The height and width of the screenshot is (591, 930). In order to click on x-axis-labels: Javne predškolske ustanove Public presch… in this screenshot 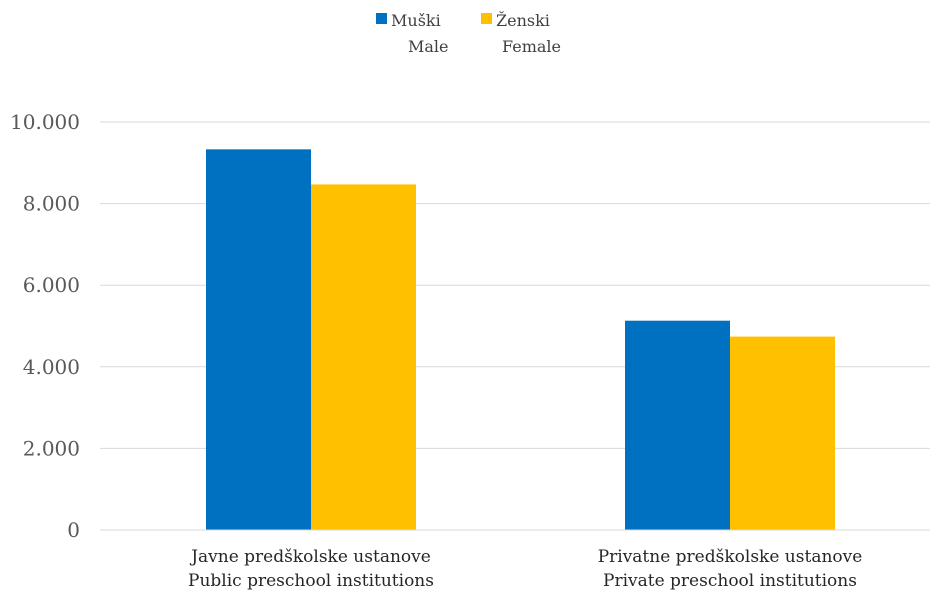, I will do `click(525, 569)`.